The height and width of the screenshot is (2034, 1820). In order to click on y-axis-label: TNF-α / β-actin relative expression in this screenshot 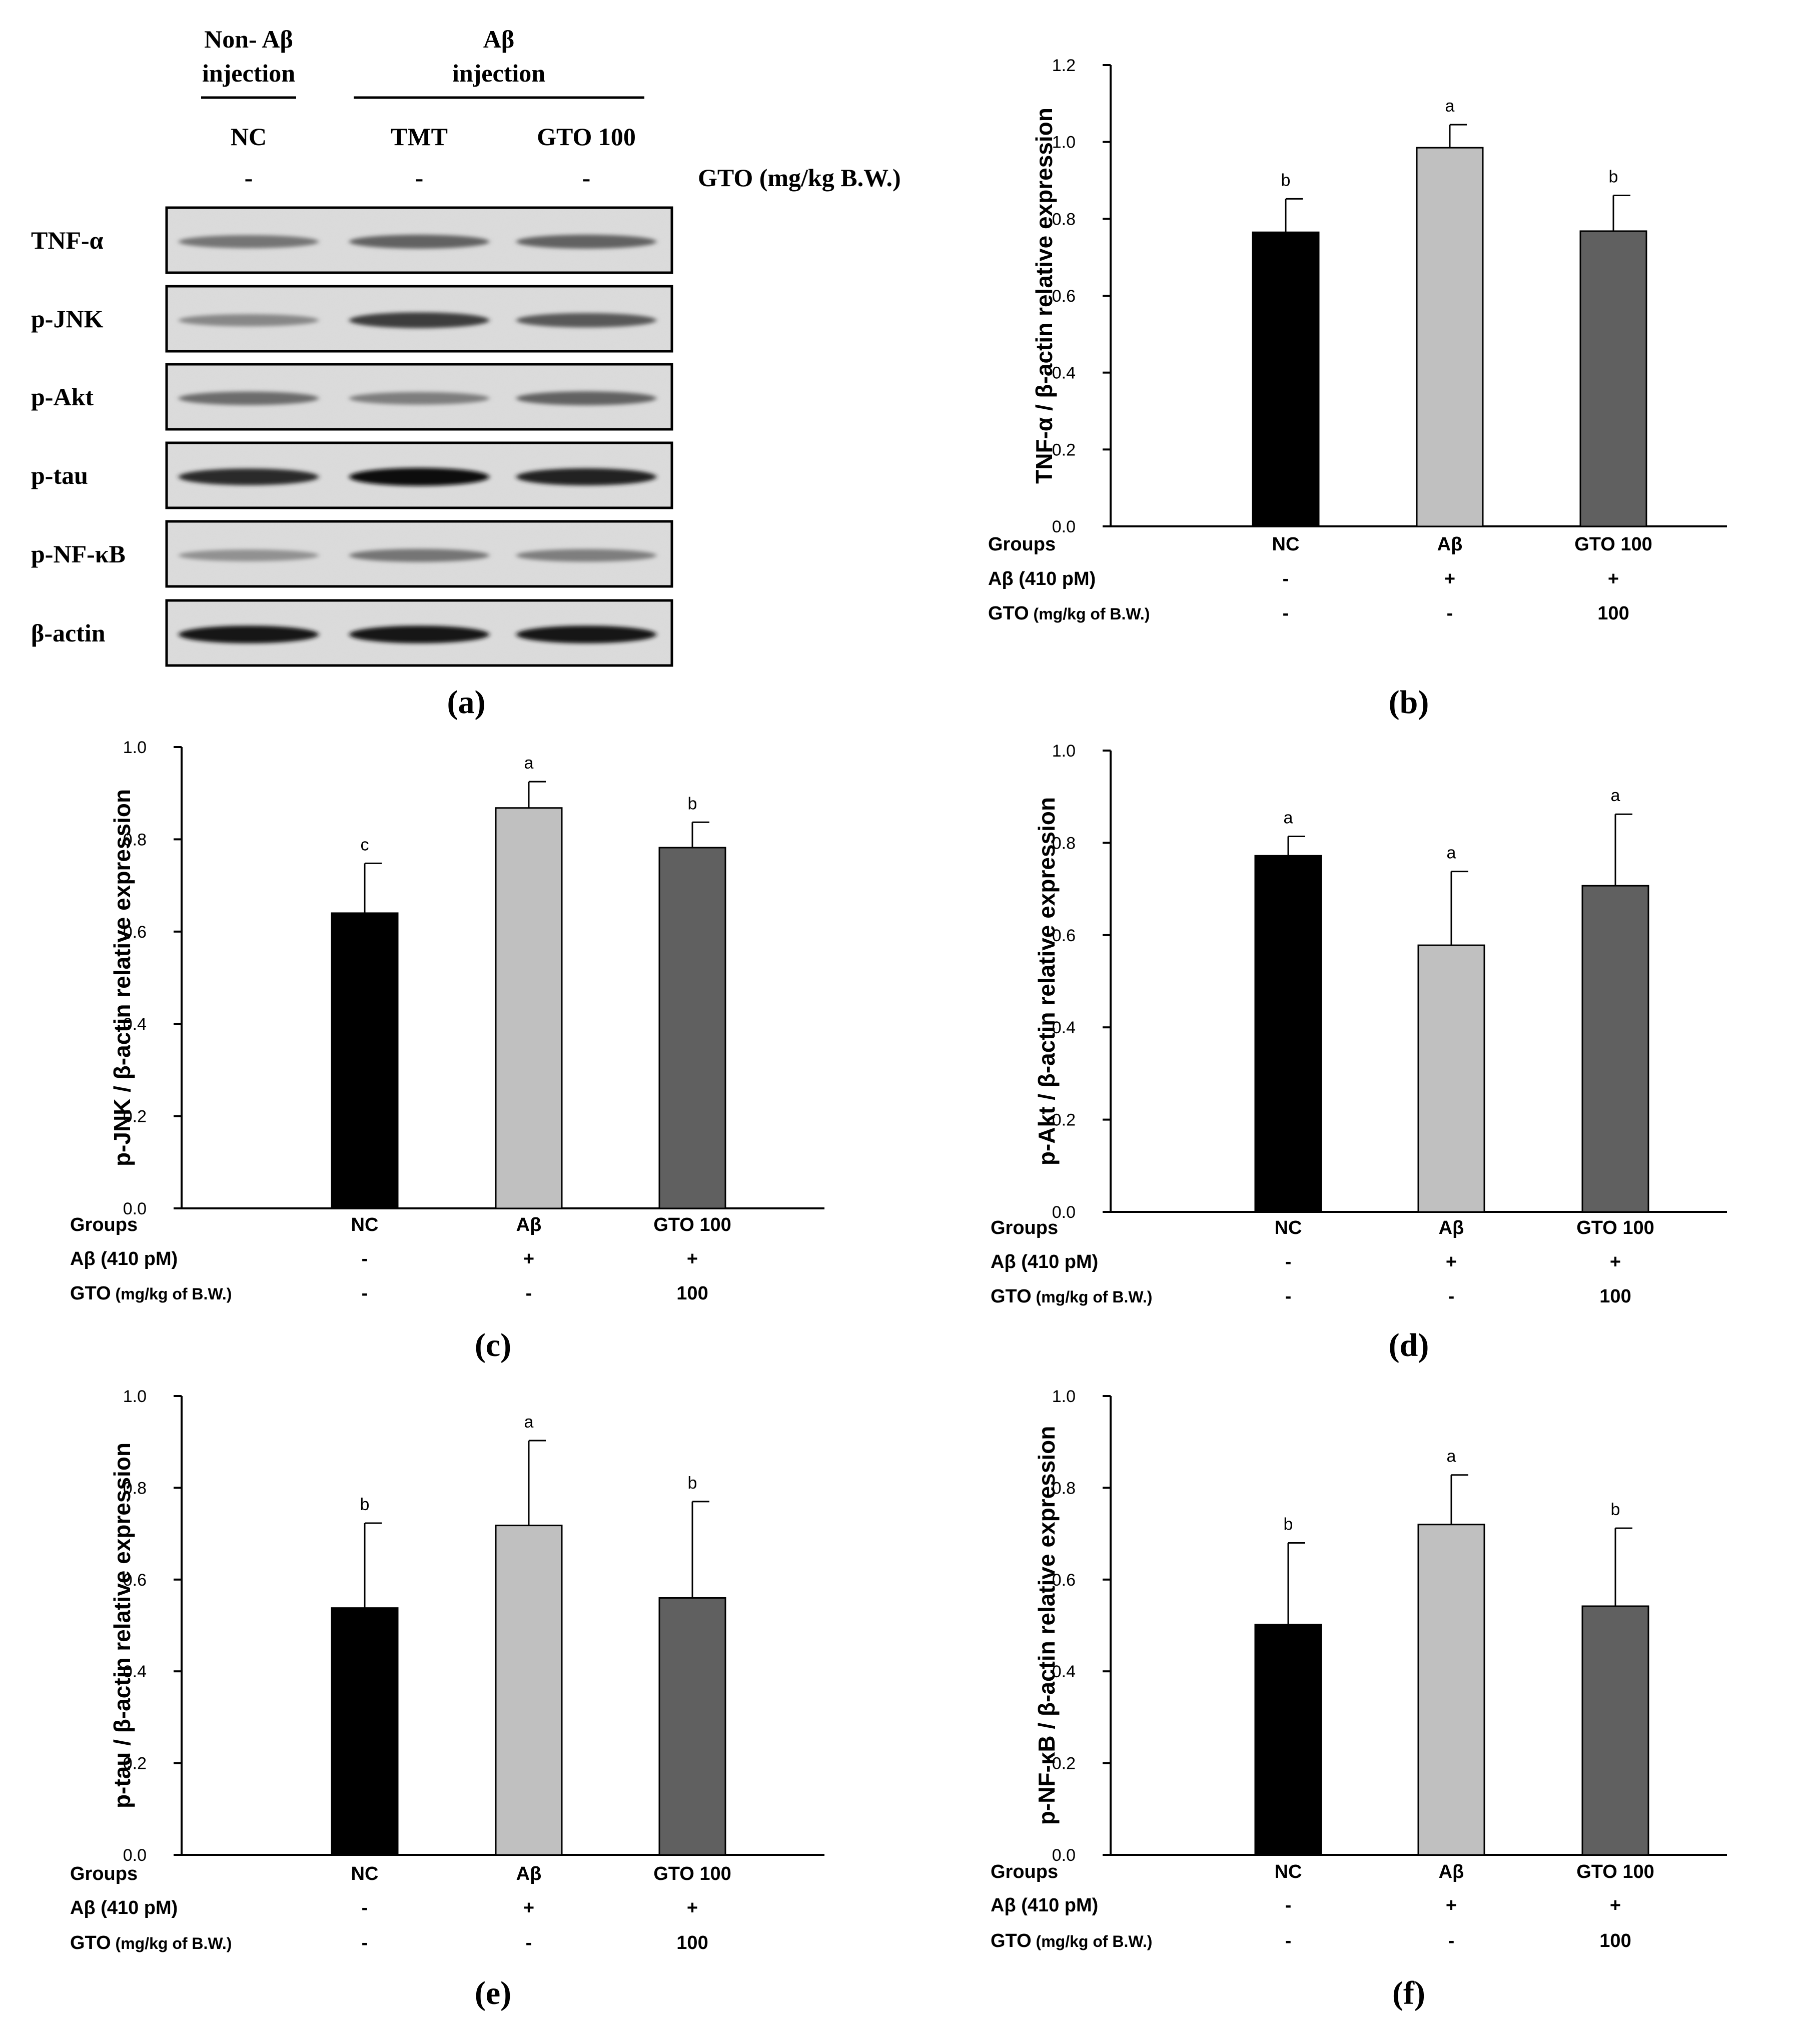, I will do `click(1044, 296)`.